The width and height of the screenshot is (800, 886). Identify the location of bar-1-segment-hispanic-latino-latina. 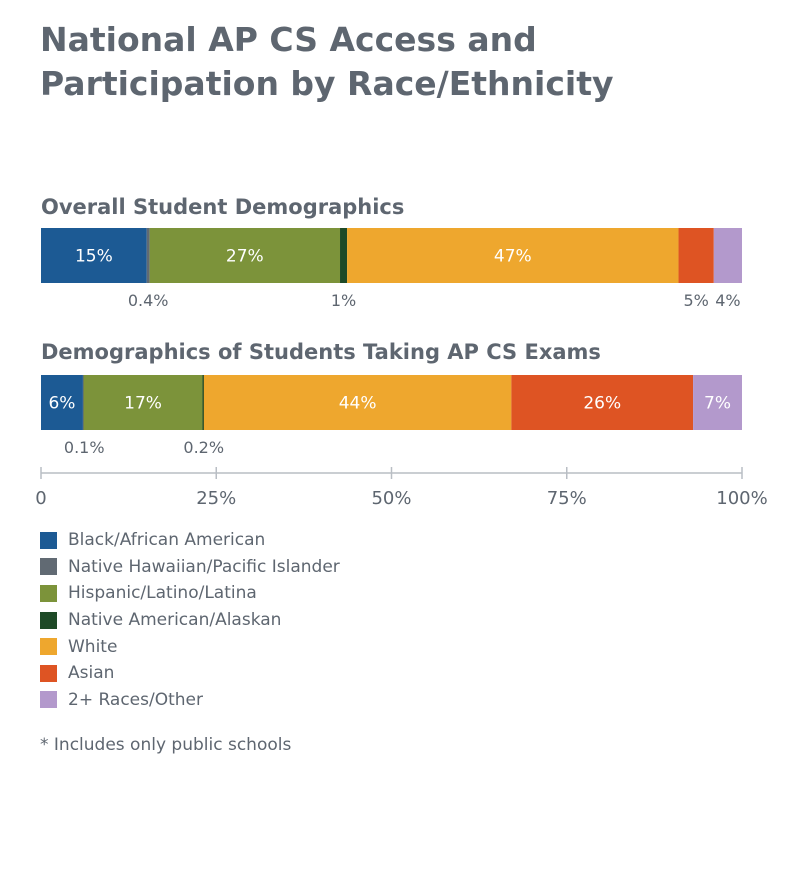
(245, 255).